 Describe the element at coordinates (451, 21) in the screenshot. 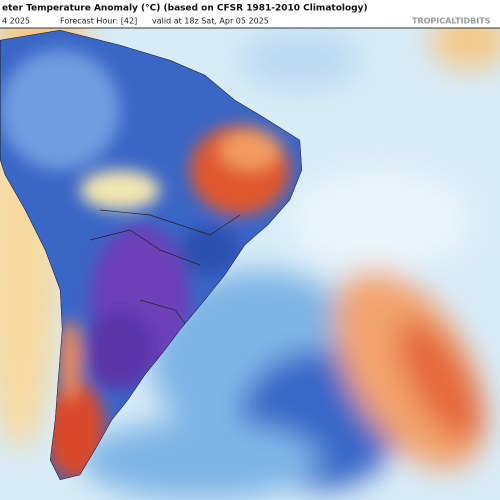

I see `watermark: TROPICALTIDBITS` at that location.